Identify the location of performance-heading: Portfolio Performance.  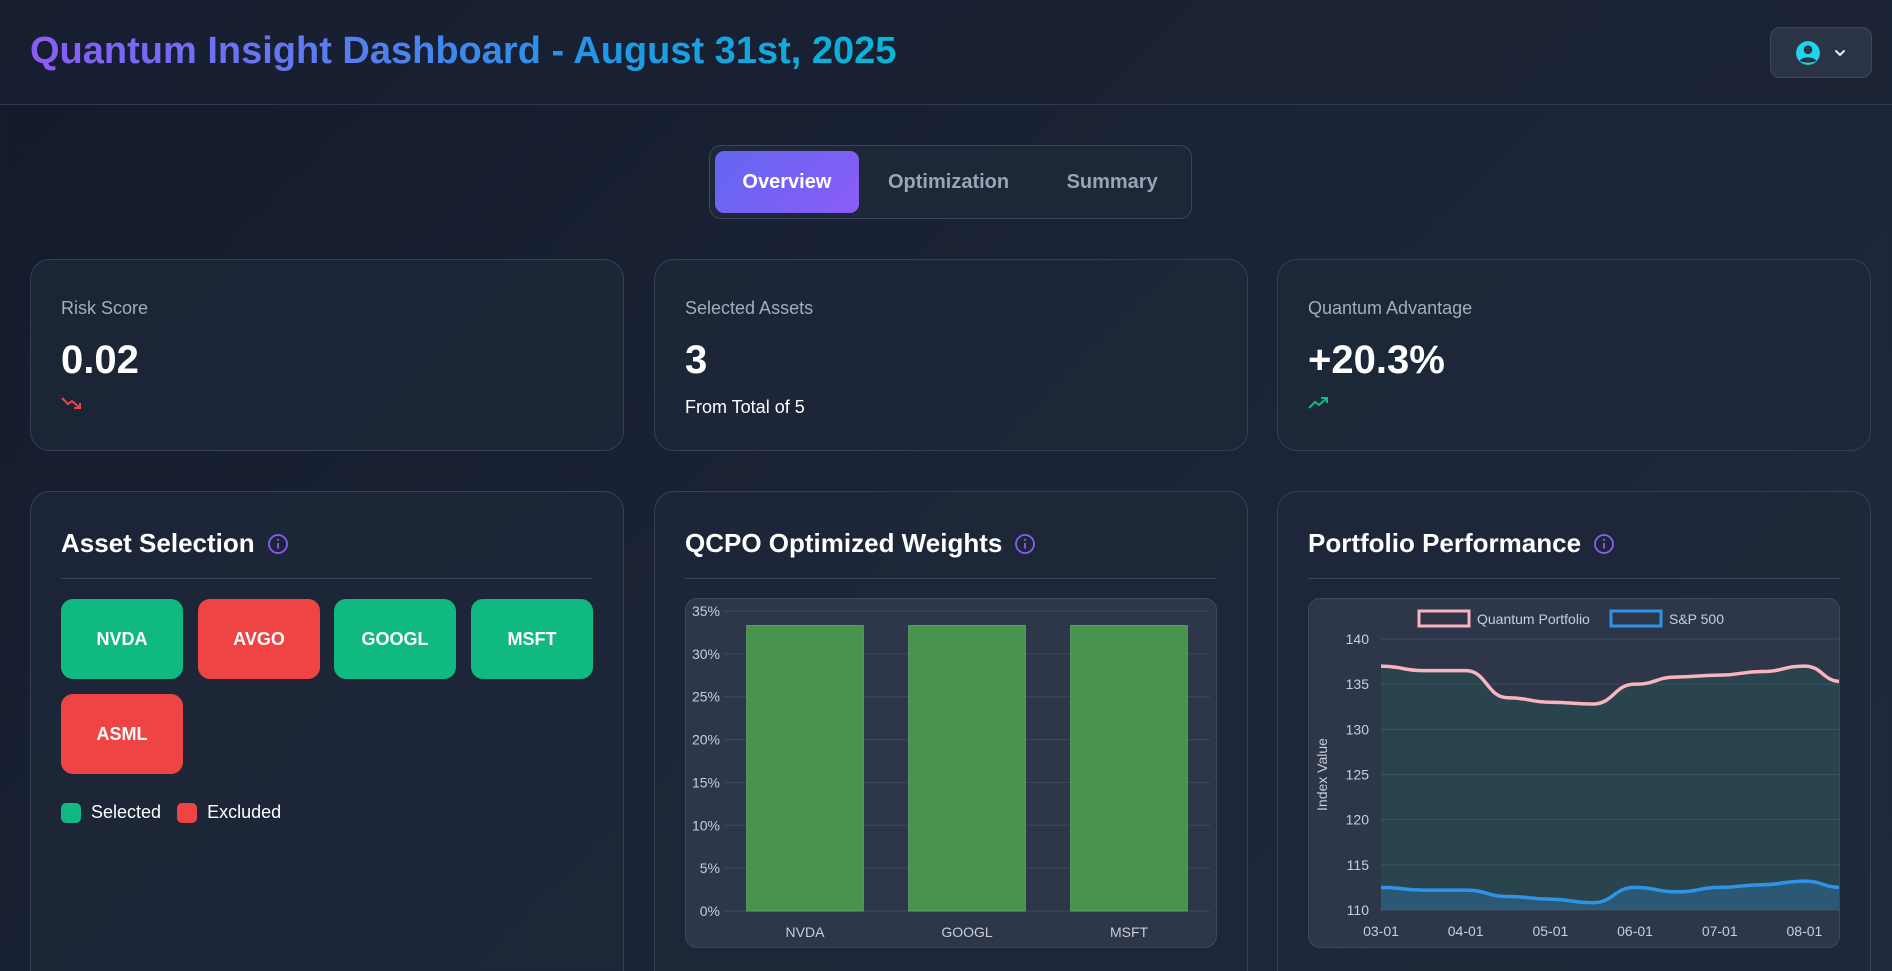
(1461, 543).